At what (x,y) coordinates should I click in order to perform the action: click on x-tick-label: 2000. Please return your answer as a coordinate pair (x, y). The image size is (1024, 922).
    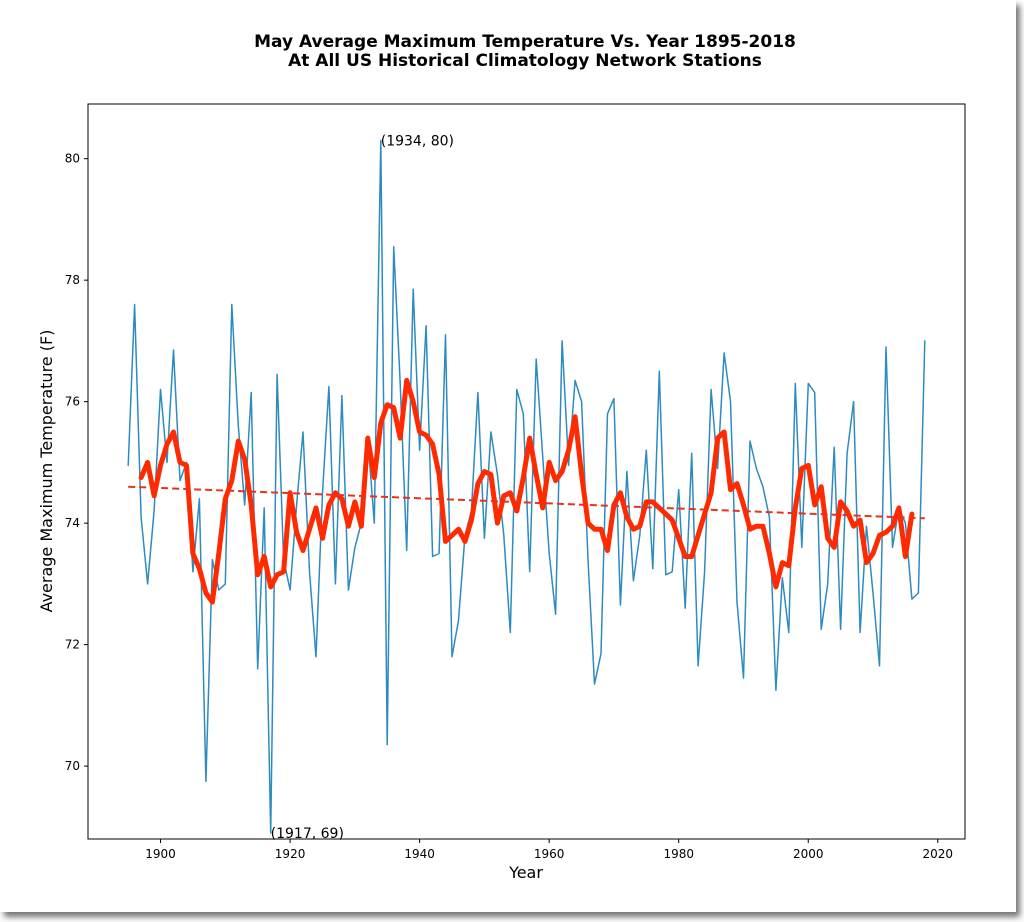
    Looking at the image, I should click on (808, 854).